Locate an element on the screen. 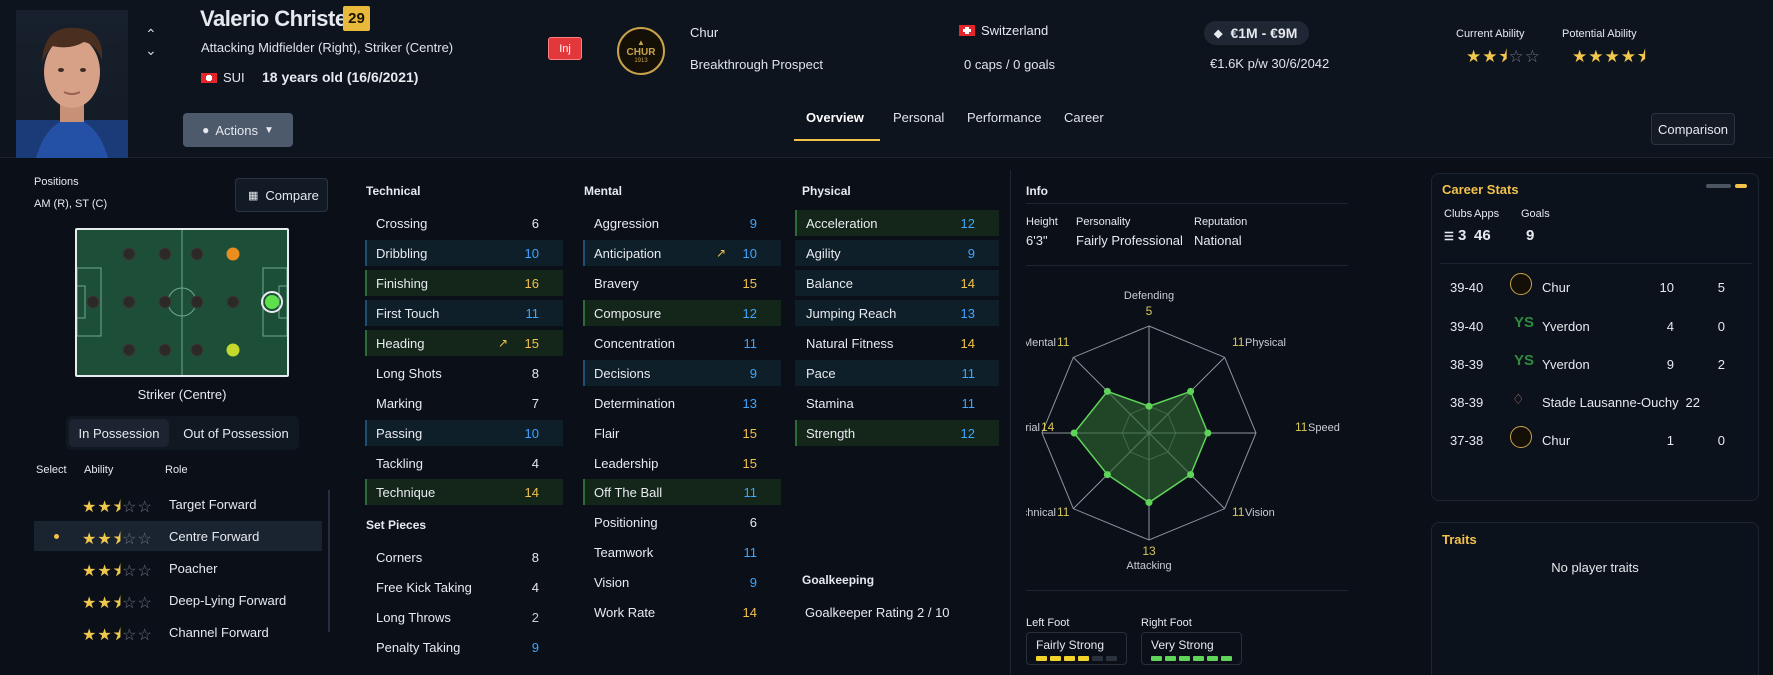 This screenshot has width=1773, height=675. attr-name: Agility is located at coordinates (823, 253).